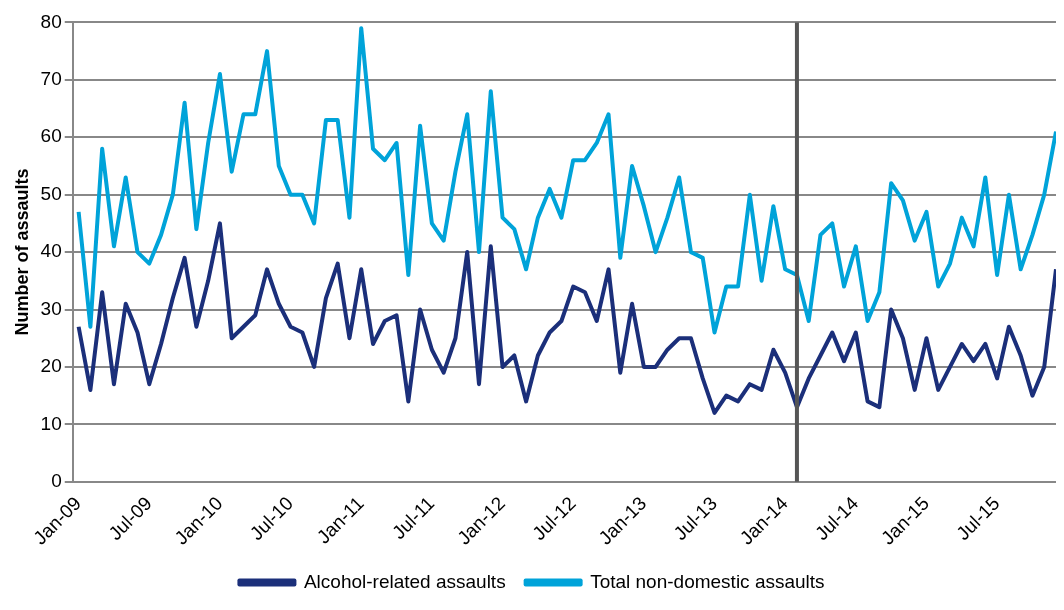 This screenshot has width=1064, height=610. Describe the element at coordinates (404, 581) in the screenshot. I see `legend-label: Alcohol-related assaults` at that location.